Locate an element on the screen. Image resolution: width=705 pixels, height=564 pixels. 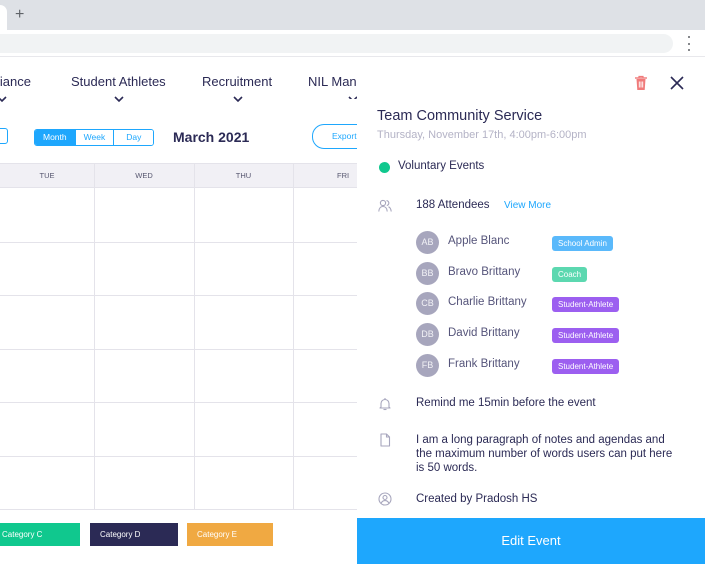
attendee-row: CB Charlie Brittany Student-Athlete is located at coordinates (556, 304).